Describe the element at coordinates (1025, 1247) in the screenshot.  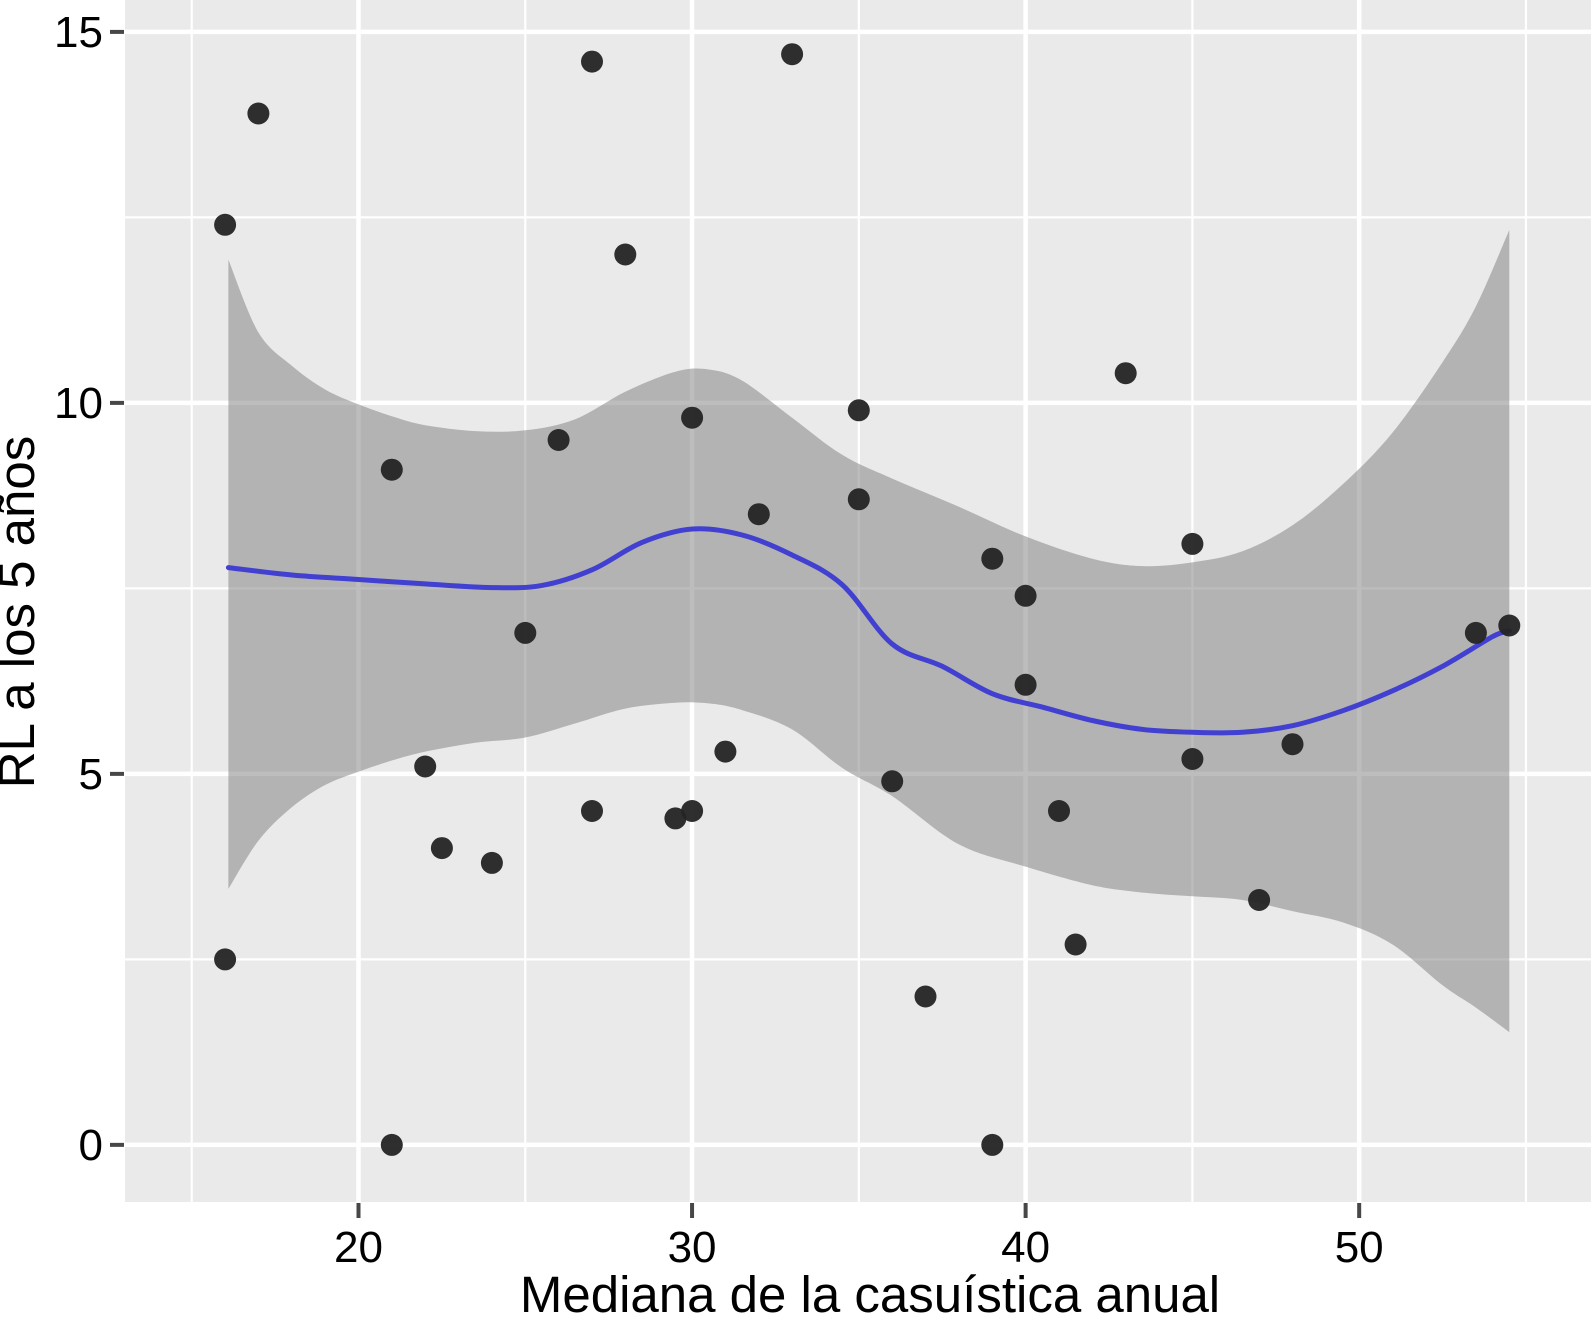
I see `svg-text: 40` at that location.